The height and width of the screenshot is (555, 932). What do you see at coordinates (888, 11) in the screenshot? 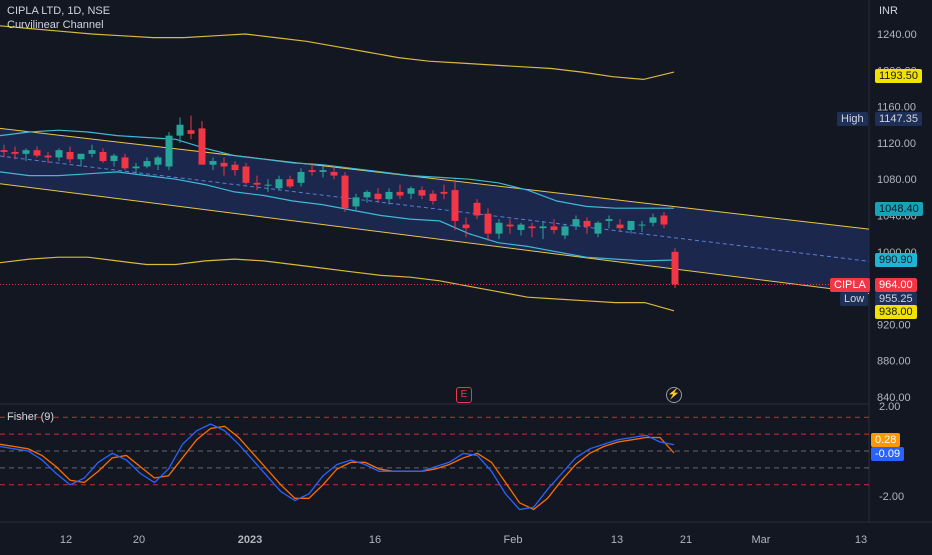
I see `currency-label: INR` at bounding box center [888, 11].